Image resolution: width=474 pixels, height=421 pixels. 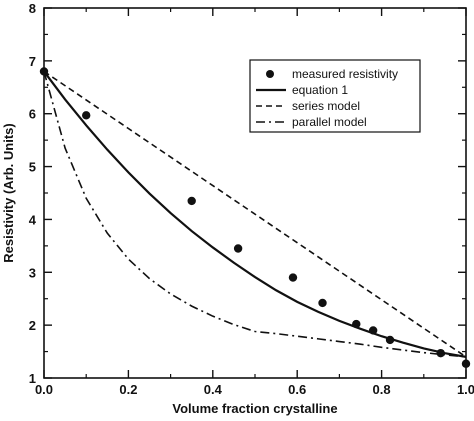 What do you see at coordinates (32, 8) in the screenshot?
I see `y-tick-label: 8` at bounding box center [32, 8].